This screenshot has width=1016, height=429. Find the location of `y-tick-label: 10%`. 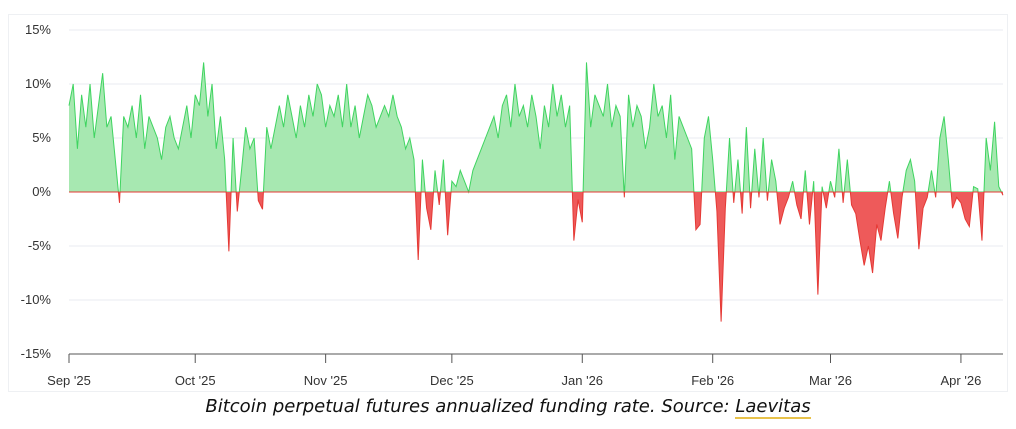

y-tick-label: 10% is located at coordinates (38, 83).